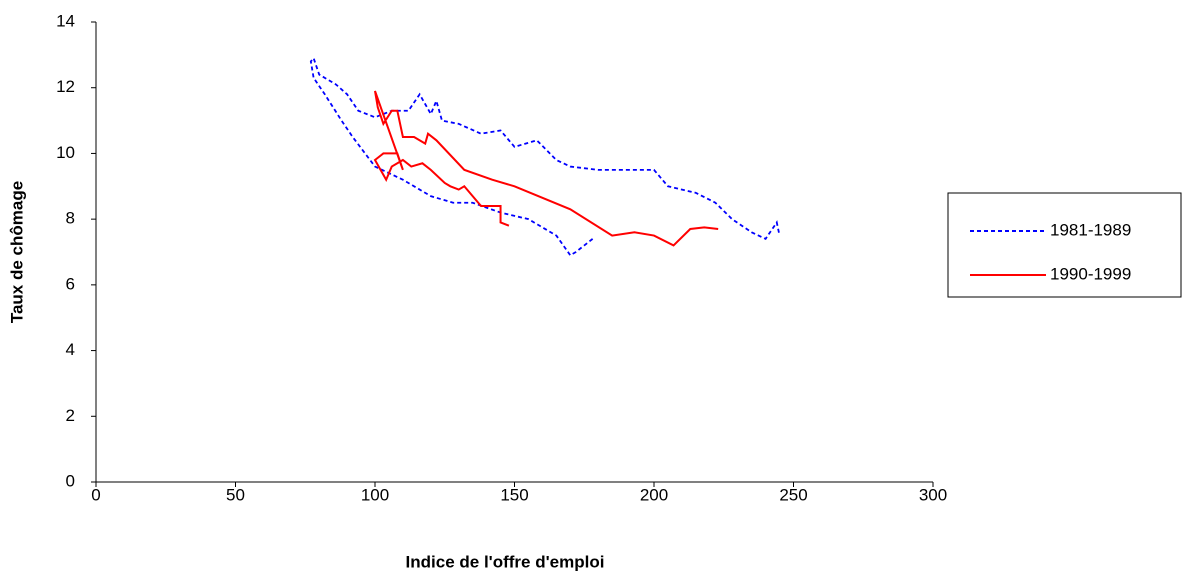  Describe the element at coordinates (16, 252) in the screenshot. I see `y-axis-title: Taux de chômage` at that location.